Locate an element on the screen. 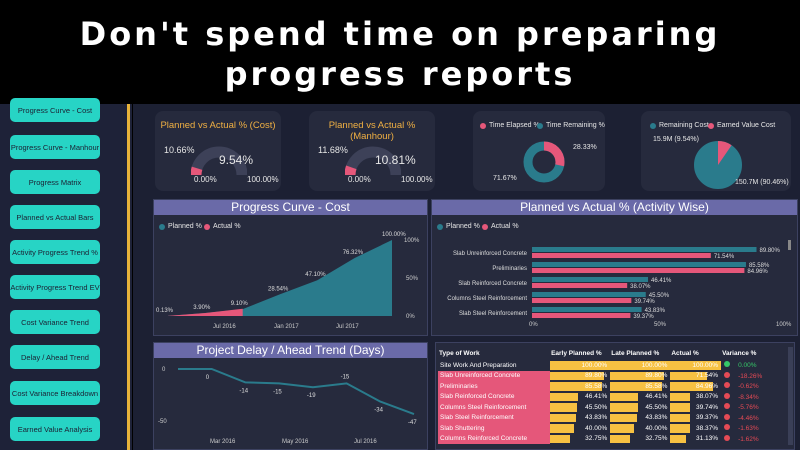  nav-activity-progress-trend-ev: Activity Progress Trend EV is located at coordinates (55, 287).